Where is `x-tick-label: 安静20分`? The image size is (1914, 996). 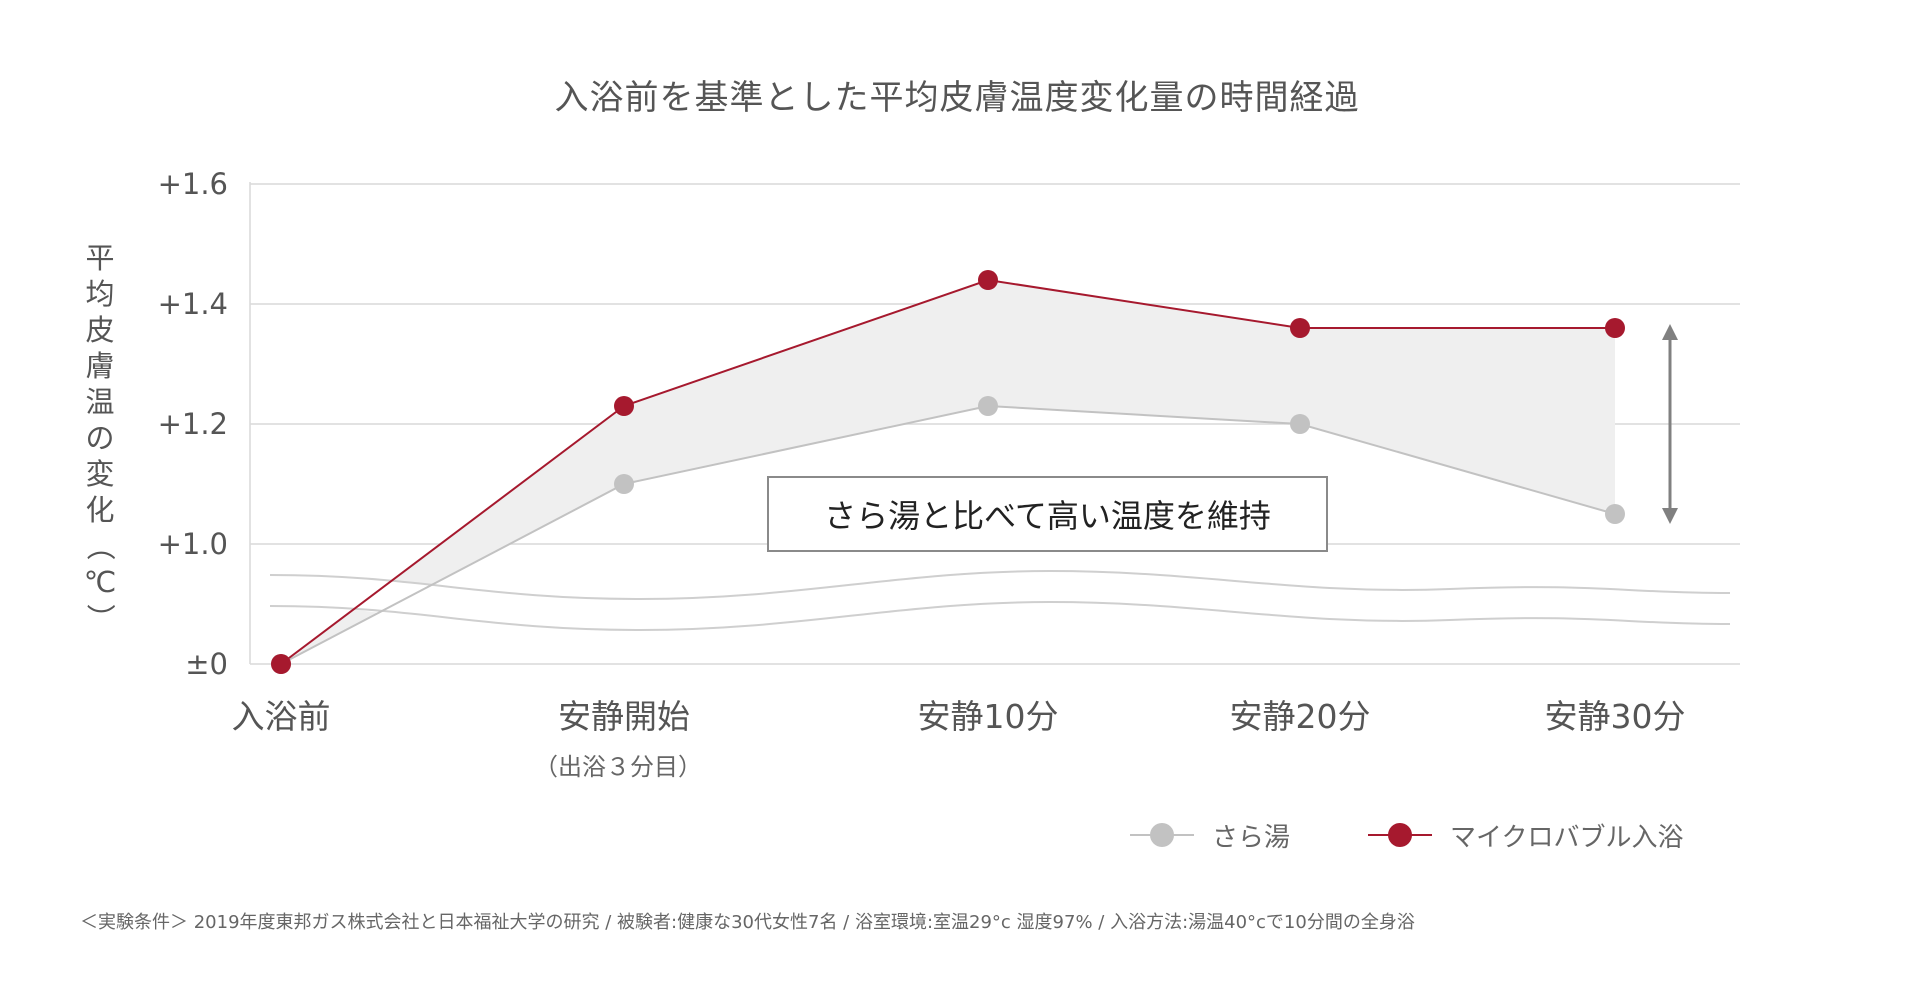
x-tick-label: 安静20分 is located at coordinates (1300, 716).